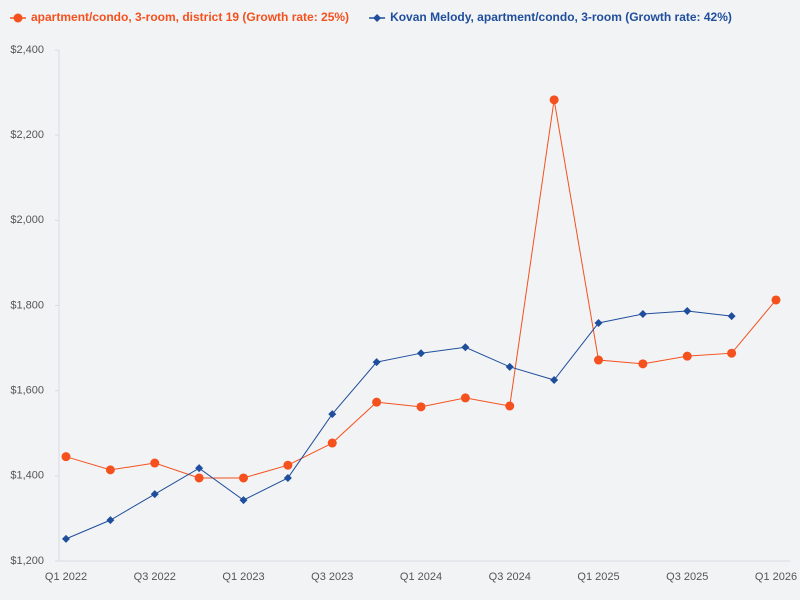  What do you see at coordinates (27, 305) in the screenshot?
I see `y-tick-label: $1,800` at bounding box center [27, 305].